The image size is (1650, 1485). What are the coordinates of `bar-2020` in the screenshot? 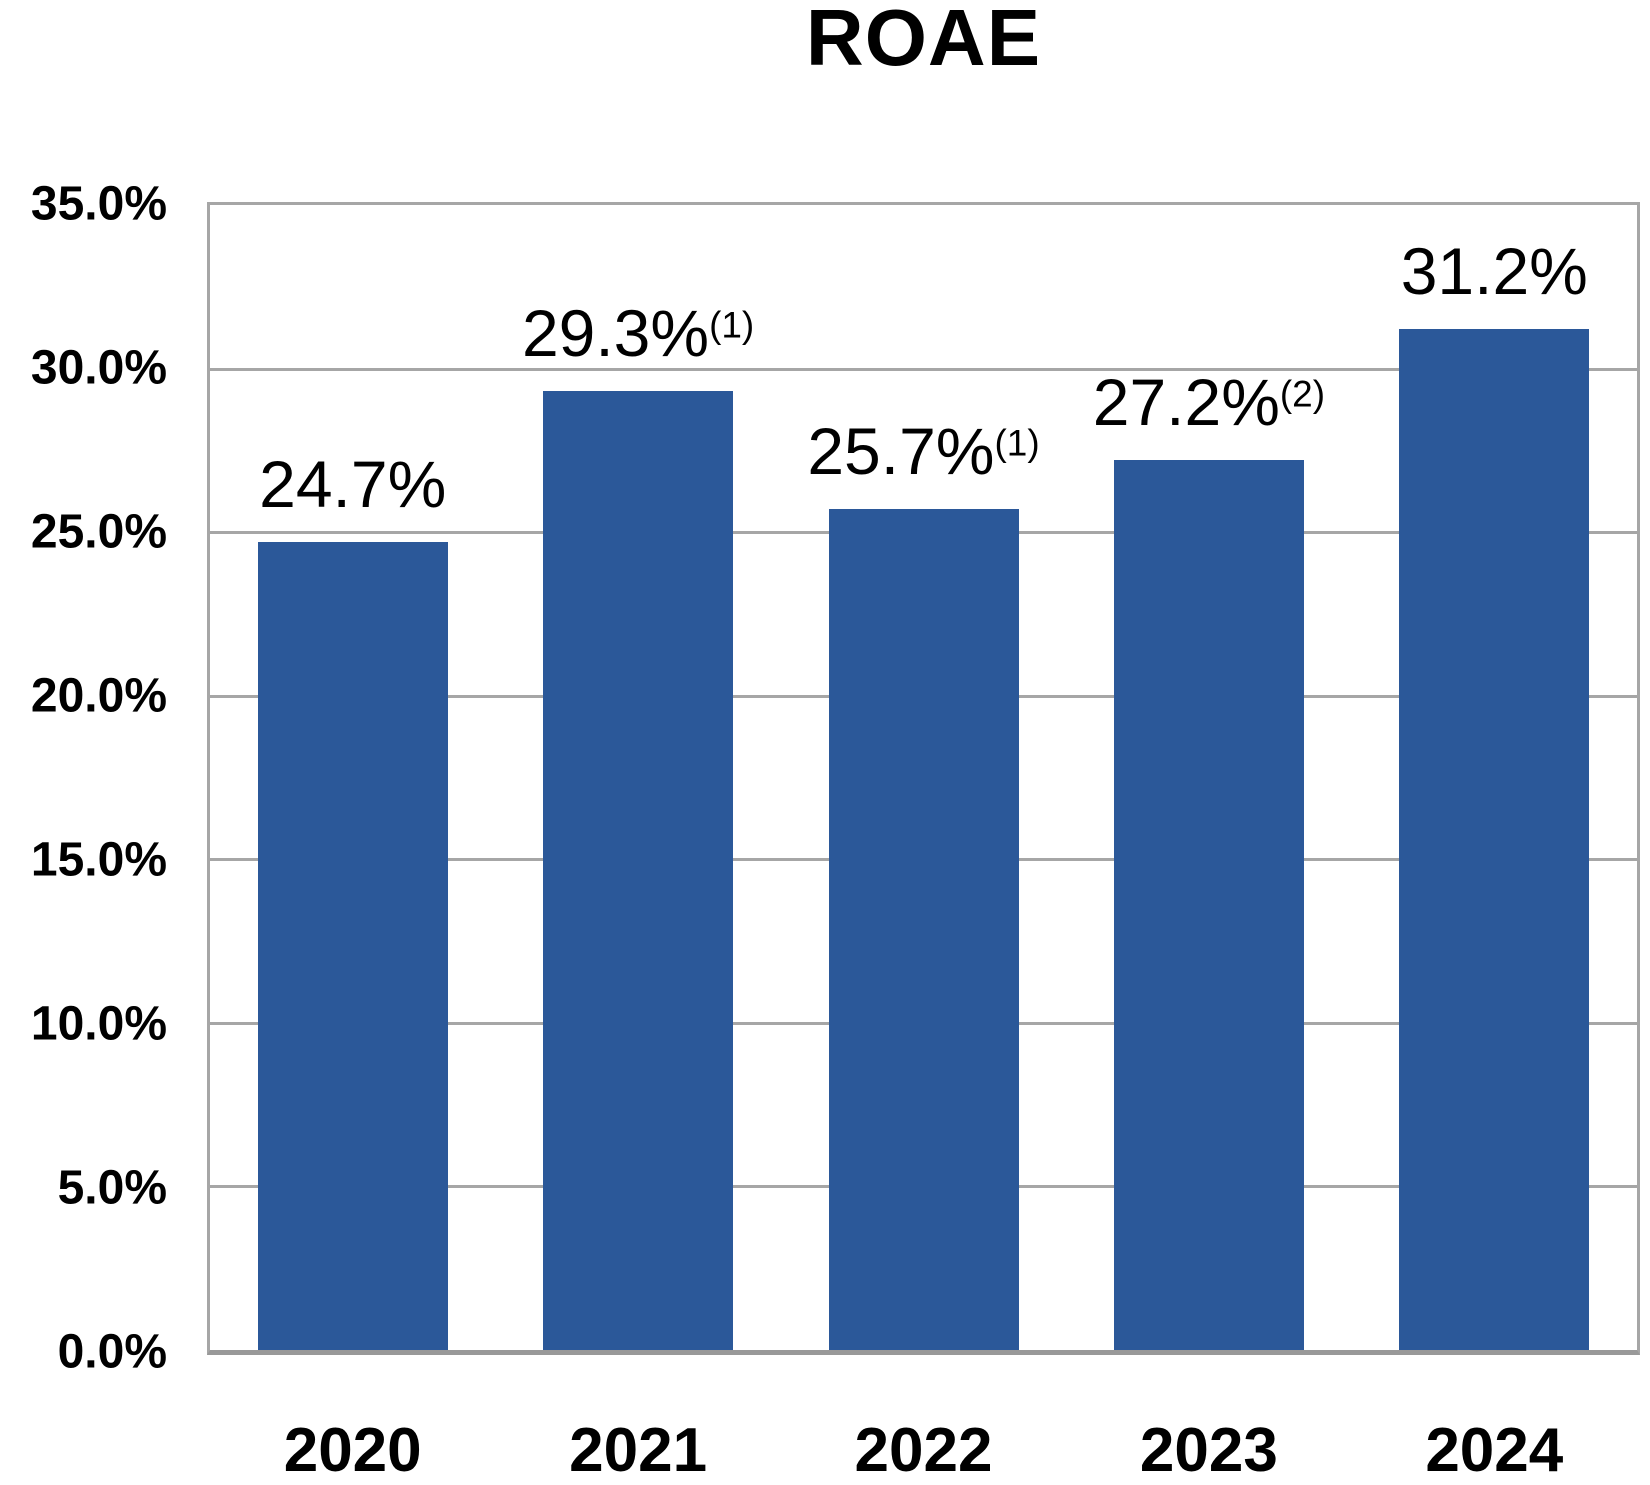 It's located at (352, 945).